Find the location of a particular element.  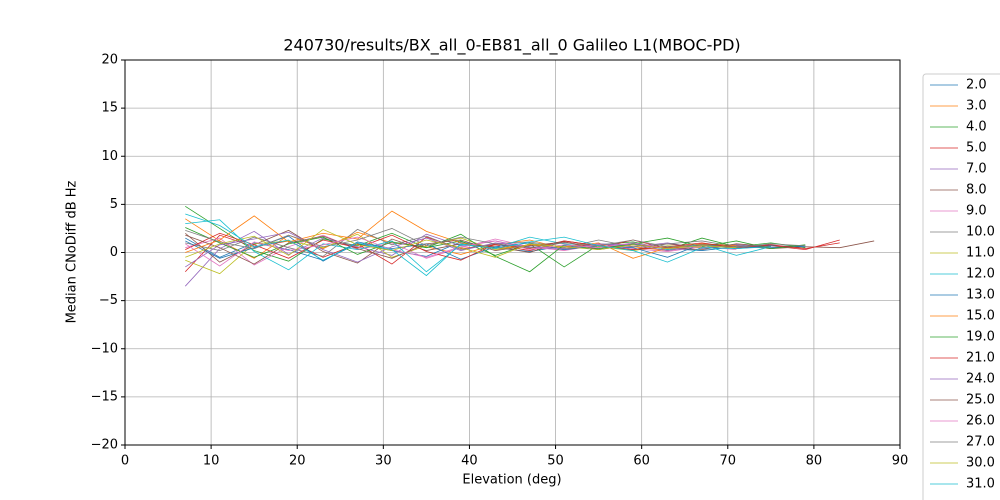

legend-label: 9.0 is located at coordinates (976, 211).